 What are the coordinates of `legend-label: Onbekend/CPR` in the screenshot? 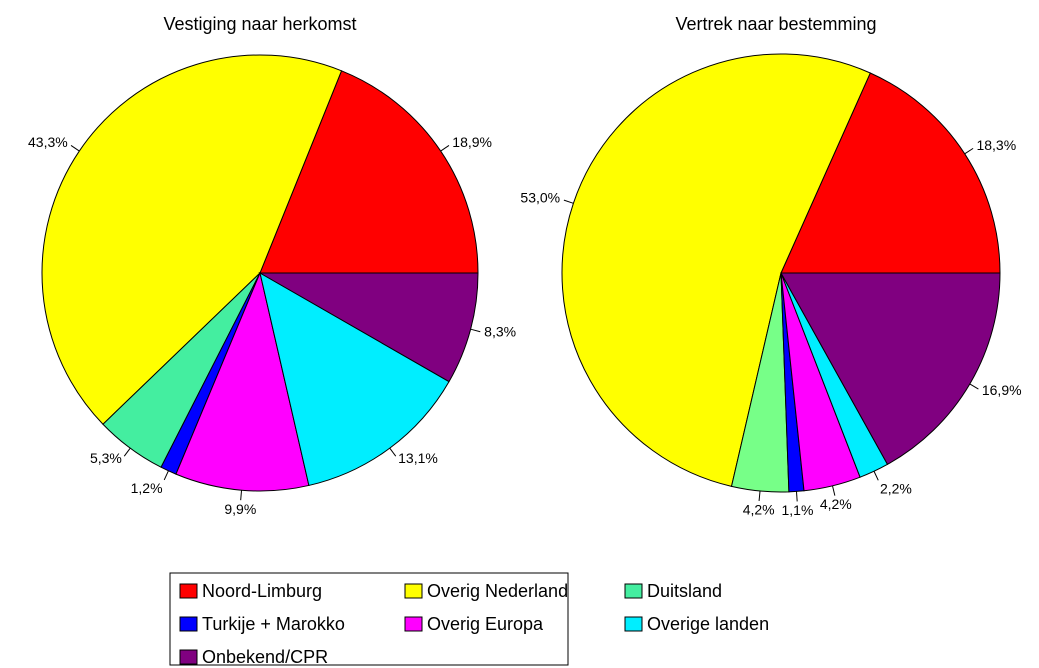 It's located at (265, 657).